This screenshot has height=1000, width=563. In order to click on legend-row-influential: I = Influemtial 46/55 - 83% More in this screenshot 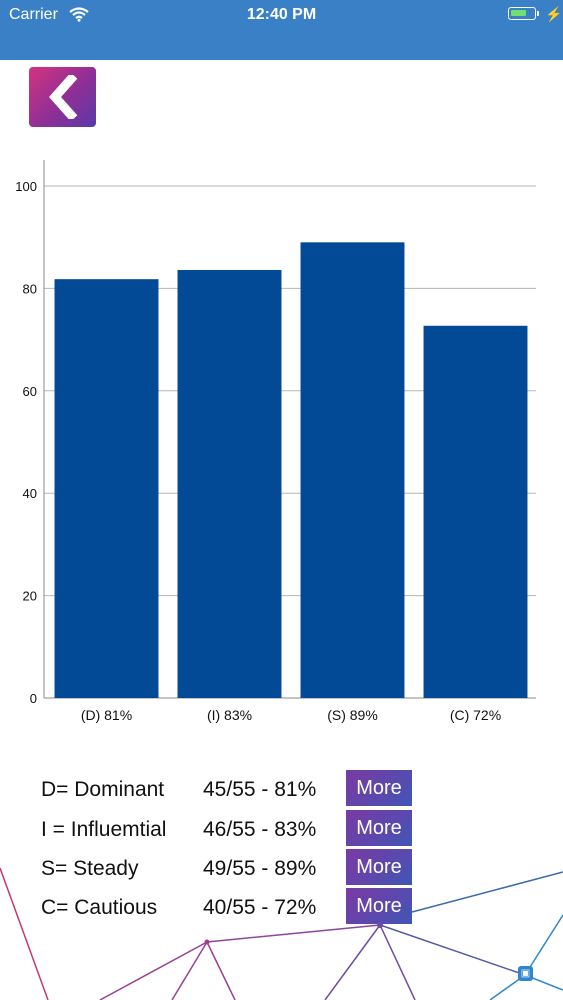, I will do `click(281, 828)`.